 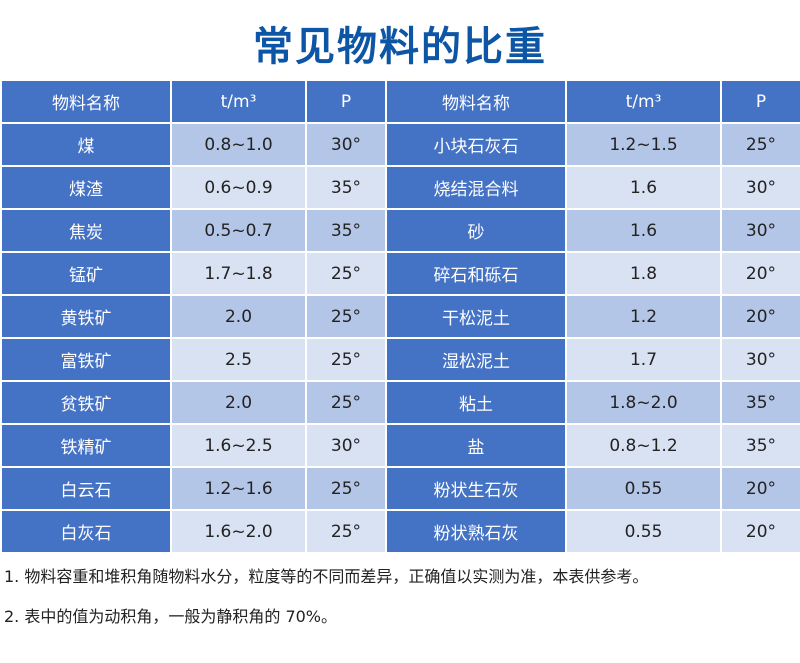 What do you see at coordinates (238, 445) in the screenshot?
I see `density-cell: 1.6~2.5` at bounding box center [238, 445].